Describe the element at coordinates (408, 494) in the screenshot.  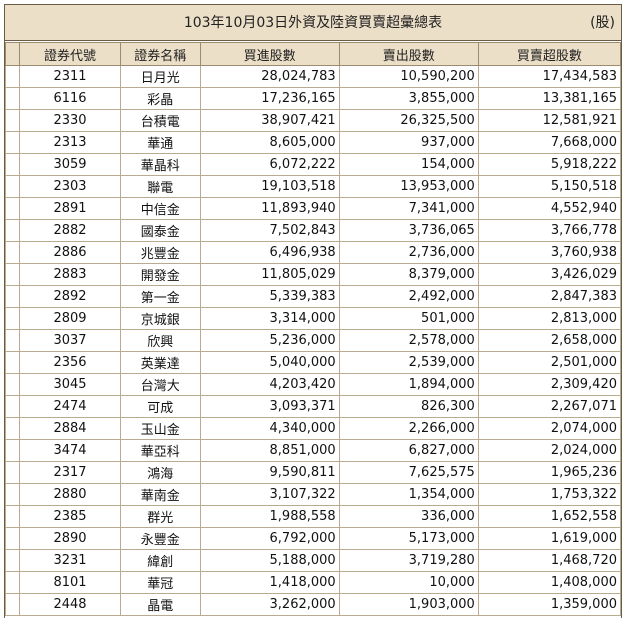
I see `sell-shares-cell: 1,354,000` at that location.